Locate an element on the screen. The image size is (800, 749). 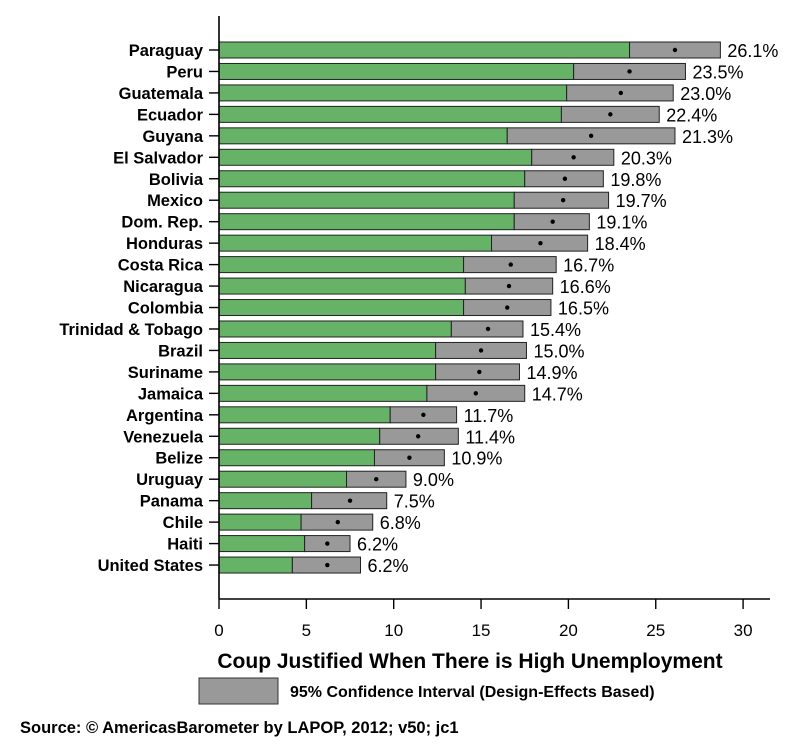
value-label: 22.4% is located at coordinates (691, 115).